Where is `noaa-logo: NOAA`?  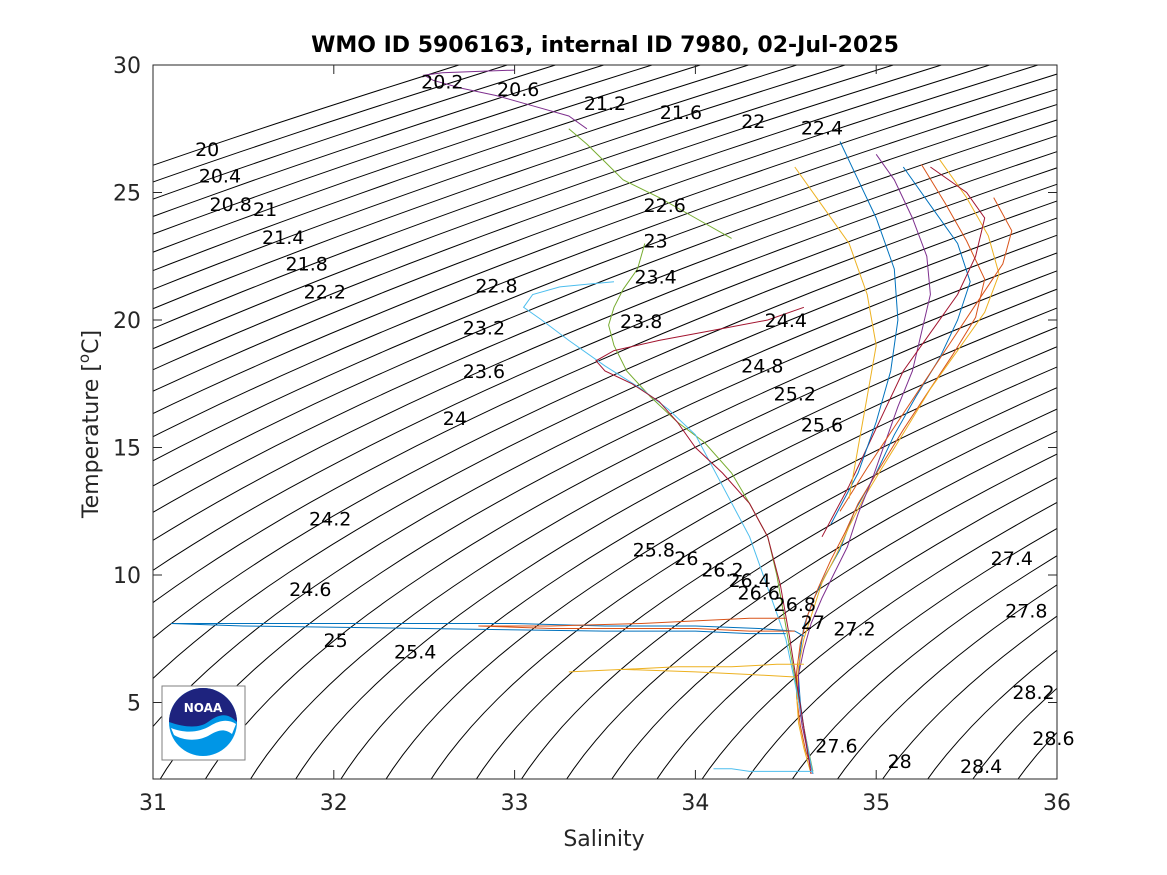
noaa-logo: NOAA is located at coordinates (203, 723).